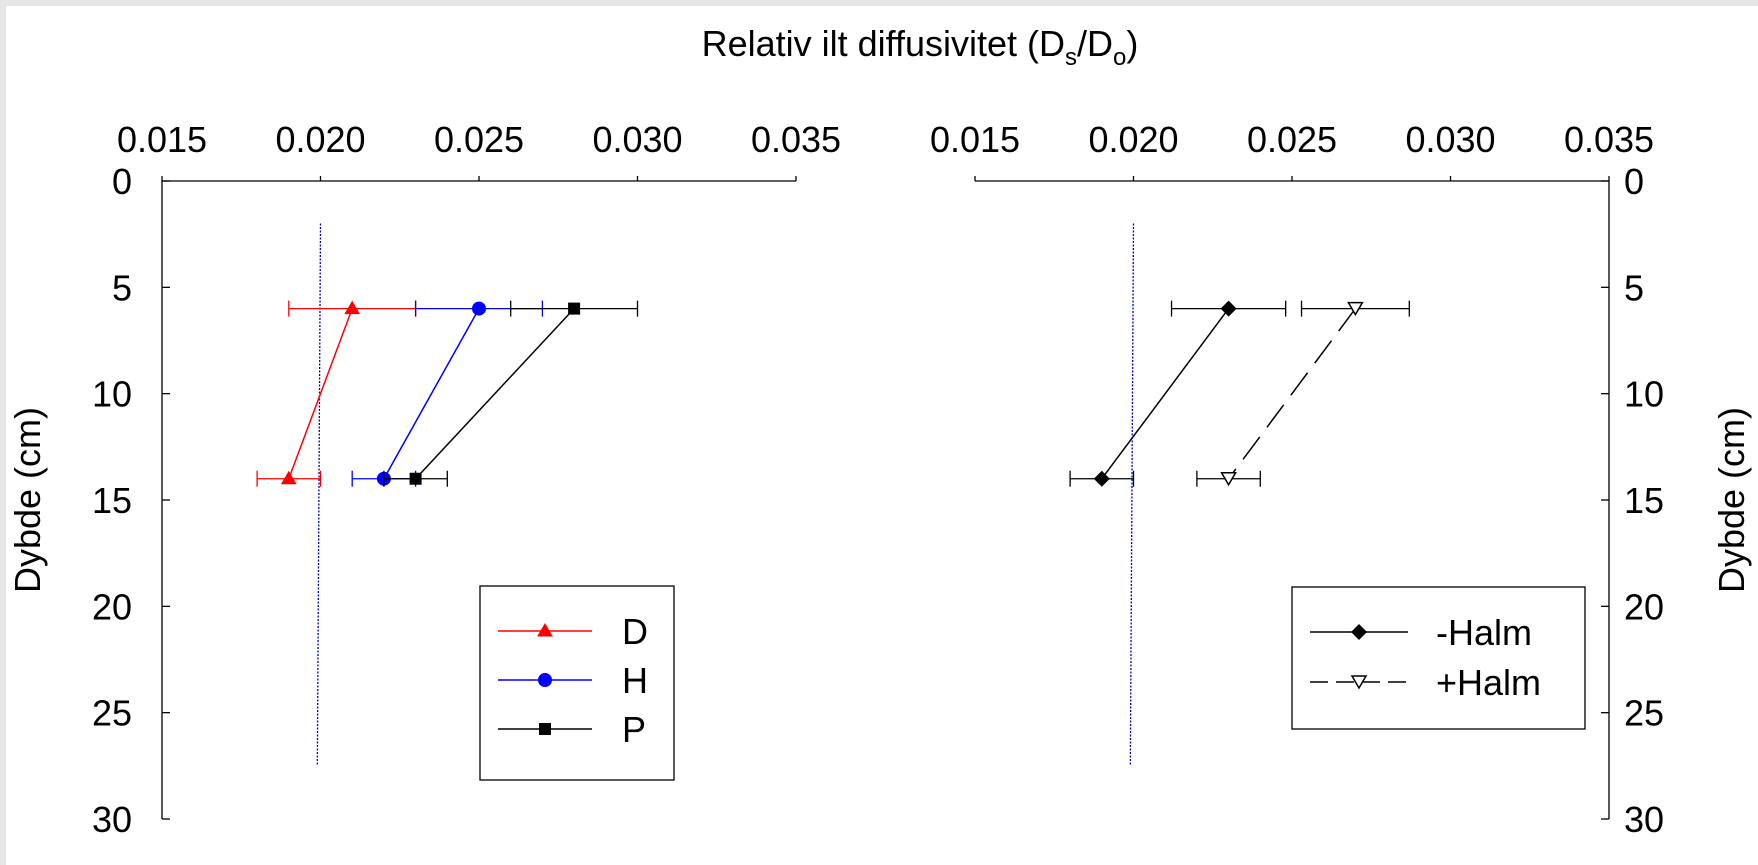 The image size is (1758, 865). Describe the element at coordinates (572, 729) in the screenshot. I see `legend-item: P` at that location.